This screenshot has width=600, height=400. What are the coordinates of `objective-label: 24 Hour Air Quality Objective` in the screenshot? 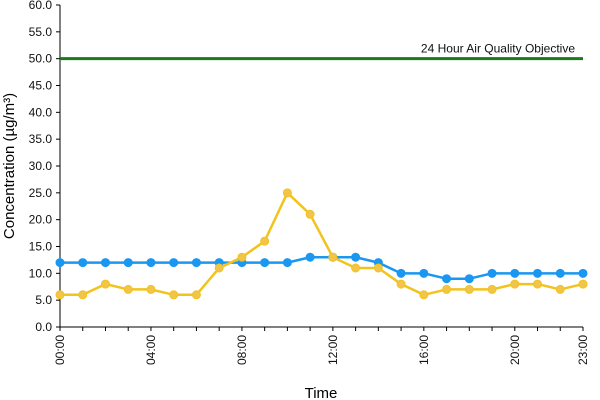 It's located at (498, 49).